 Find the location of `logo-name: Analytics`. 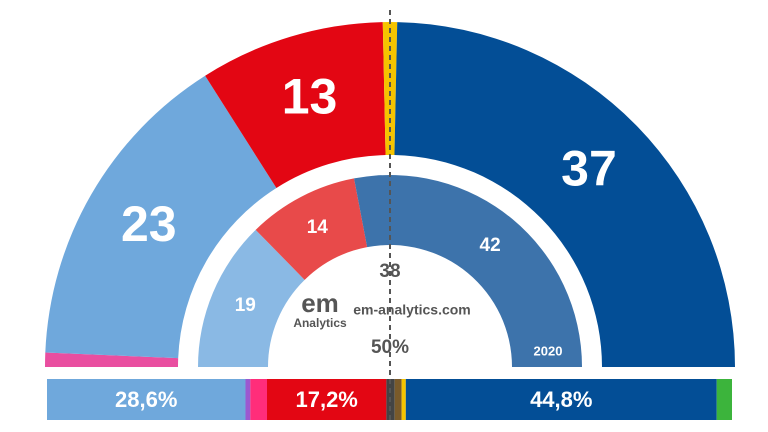

logo-name: Analytics is located at coordinates (320, 323).